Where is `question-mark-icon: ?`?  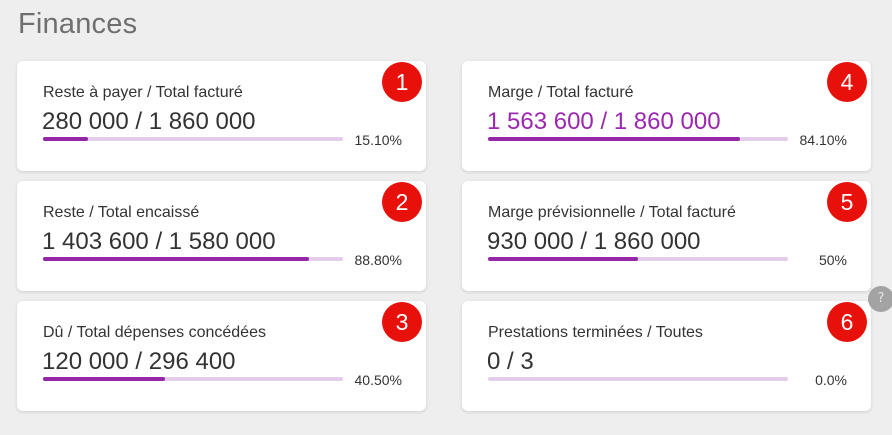 question-mark-icon: ? is located at coordinates (881, 298).